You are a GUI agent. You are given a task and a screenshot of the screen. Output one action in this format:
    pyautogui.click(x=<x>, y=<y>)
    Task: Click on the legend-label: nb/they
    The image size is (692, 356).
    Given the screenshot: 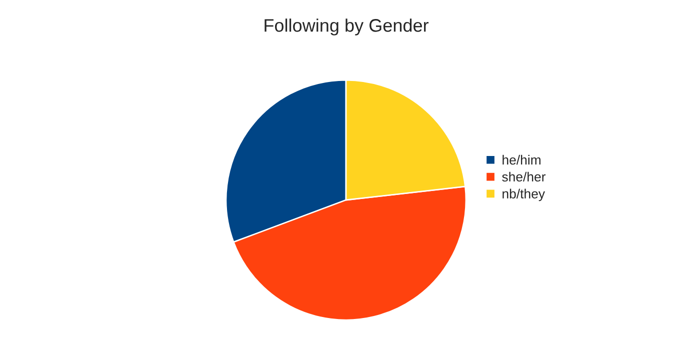 What is the action you would take?
    pyautogui.click(x=523, y=195)
    